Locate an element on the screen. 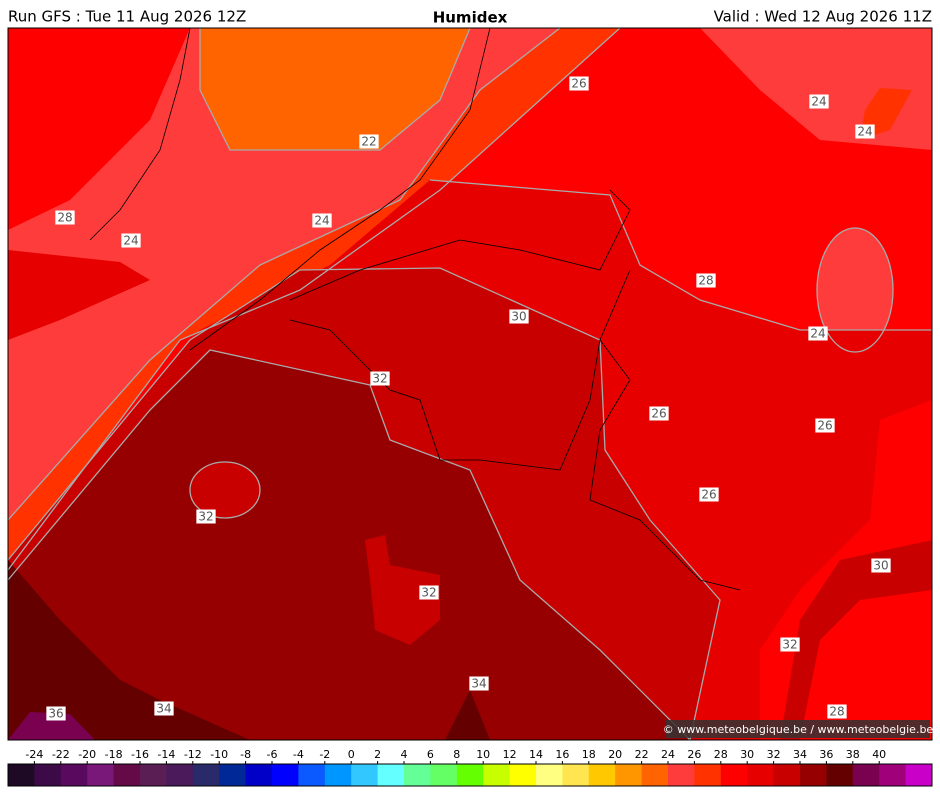 The width and height of the screenshot is (940, 804). colorbar-tick-label: 30 is located at coordinates (747, 754).